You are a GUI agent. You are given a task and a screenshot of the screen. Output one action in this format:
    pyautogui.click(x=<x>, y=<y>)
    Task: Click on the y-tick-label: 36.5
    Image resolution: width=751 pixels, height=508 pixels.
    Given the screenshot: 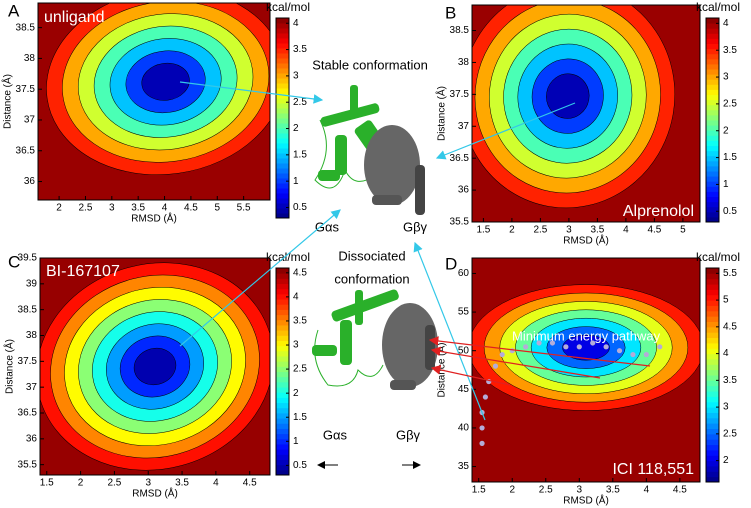 What is the action you would take?
    pyautogui.click(x=460, y=158)
    